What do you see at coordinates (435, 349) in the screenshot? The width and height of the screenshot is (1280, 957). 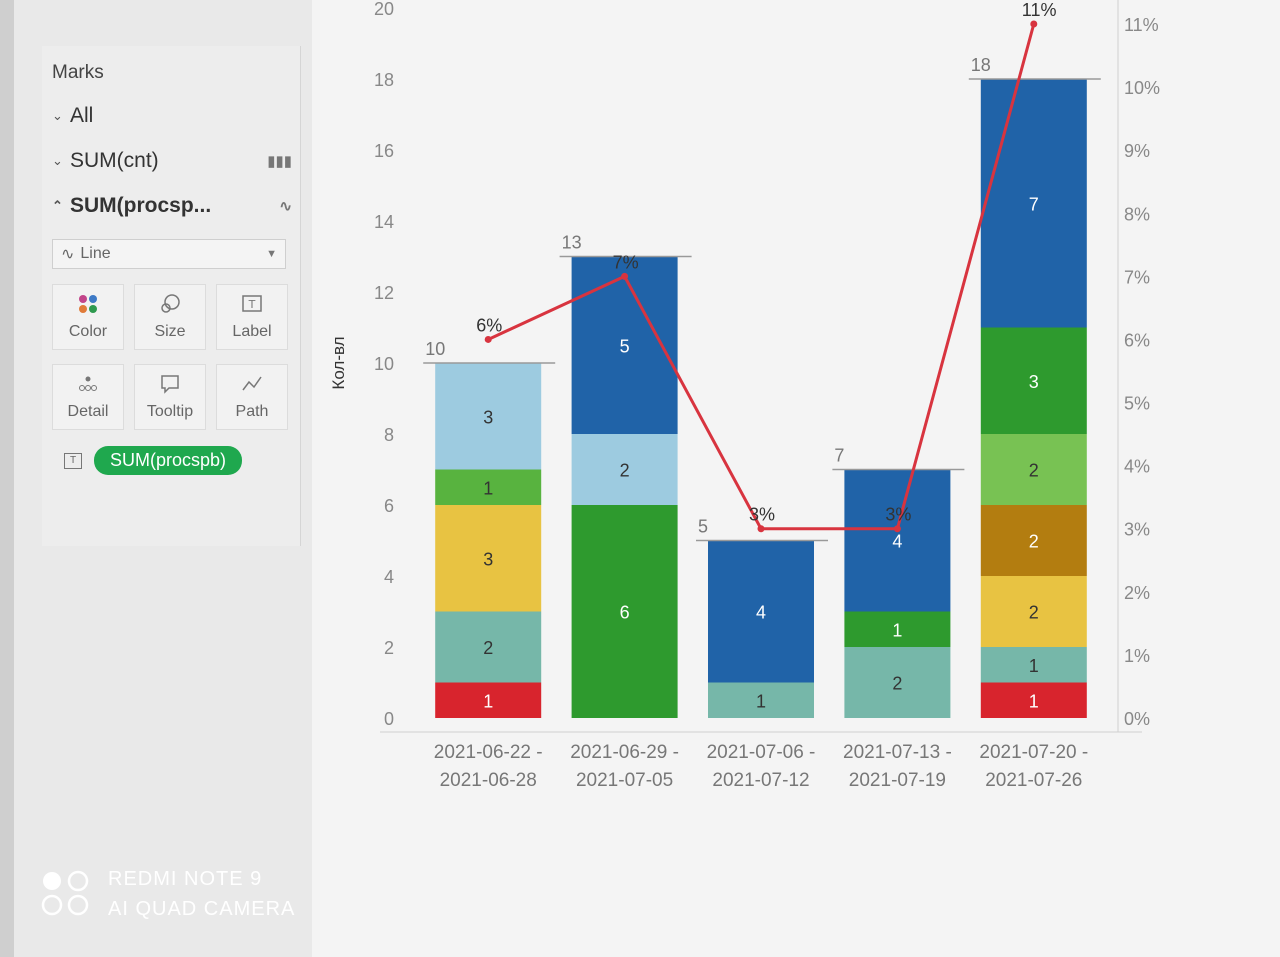 I see `total-label: 10` at bounding box center [435, 349].